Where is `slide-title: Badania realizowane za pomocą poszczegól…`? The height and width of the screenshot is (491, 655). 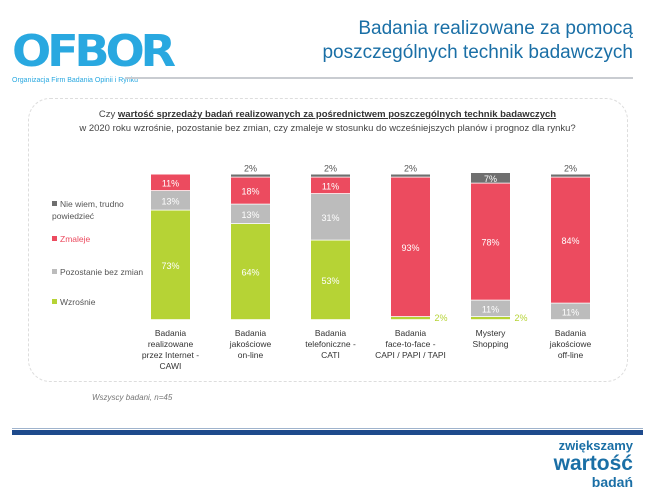
slide-title: Badania realizowane za pomocą poszczegól… is located at coordinates (477, 41).